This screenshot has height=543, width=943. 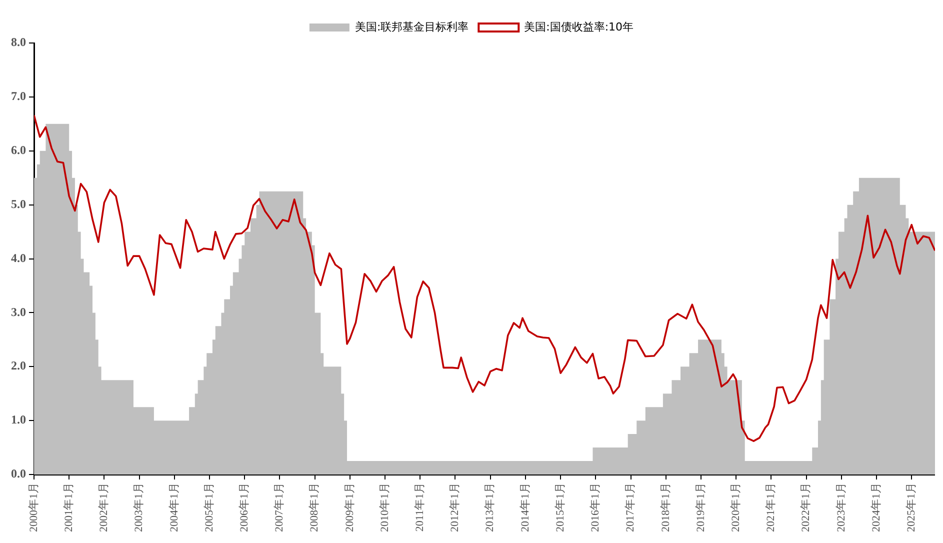 I want to click on y-tick-label: 6.0, so click(x=18, y=149).